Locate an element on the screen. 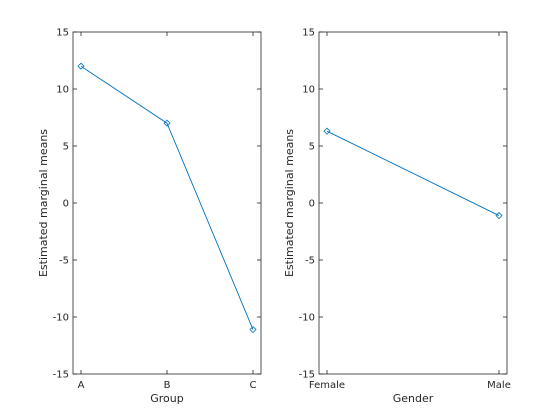 Image resolution: width=560 pixels, height=420 pixels. group-y-tick-label: -10 is located at coordinates (61, 318).